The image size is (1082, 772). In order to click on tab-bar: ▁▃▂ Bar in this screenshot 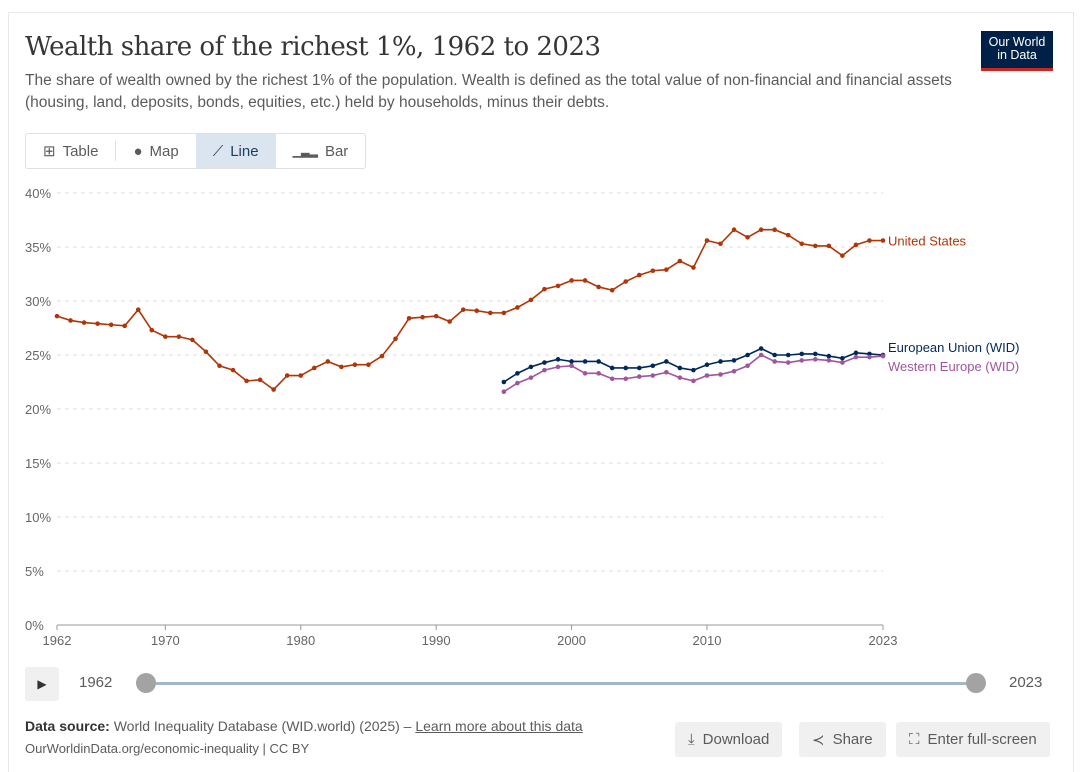, I will do `click(321, 151)`.